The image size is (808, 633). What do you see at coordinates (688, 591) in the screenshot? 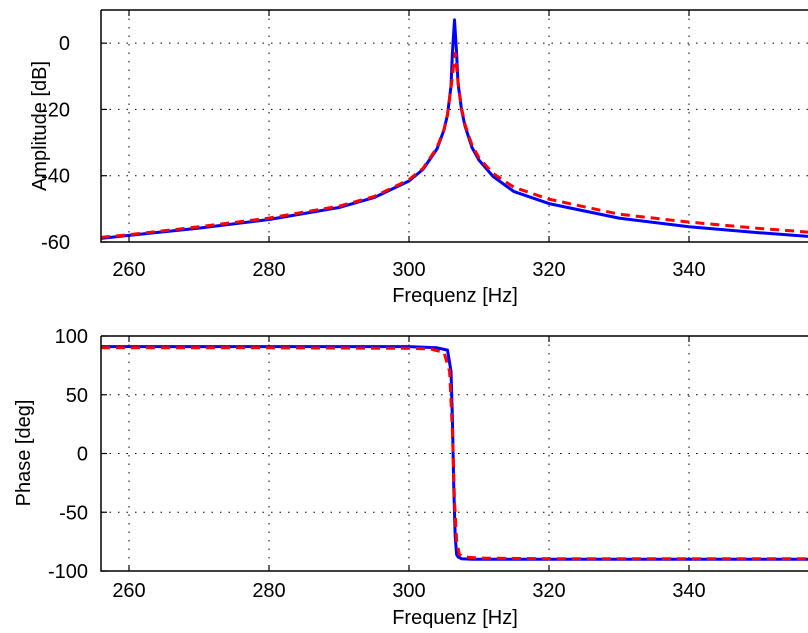
I see `phase-x-tick-label: 340` at bounding box center [688, 591].